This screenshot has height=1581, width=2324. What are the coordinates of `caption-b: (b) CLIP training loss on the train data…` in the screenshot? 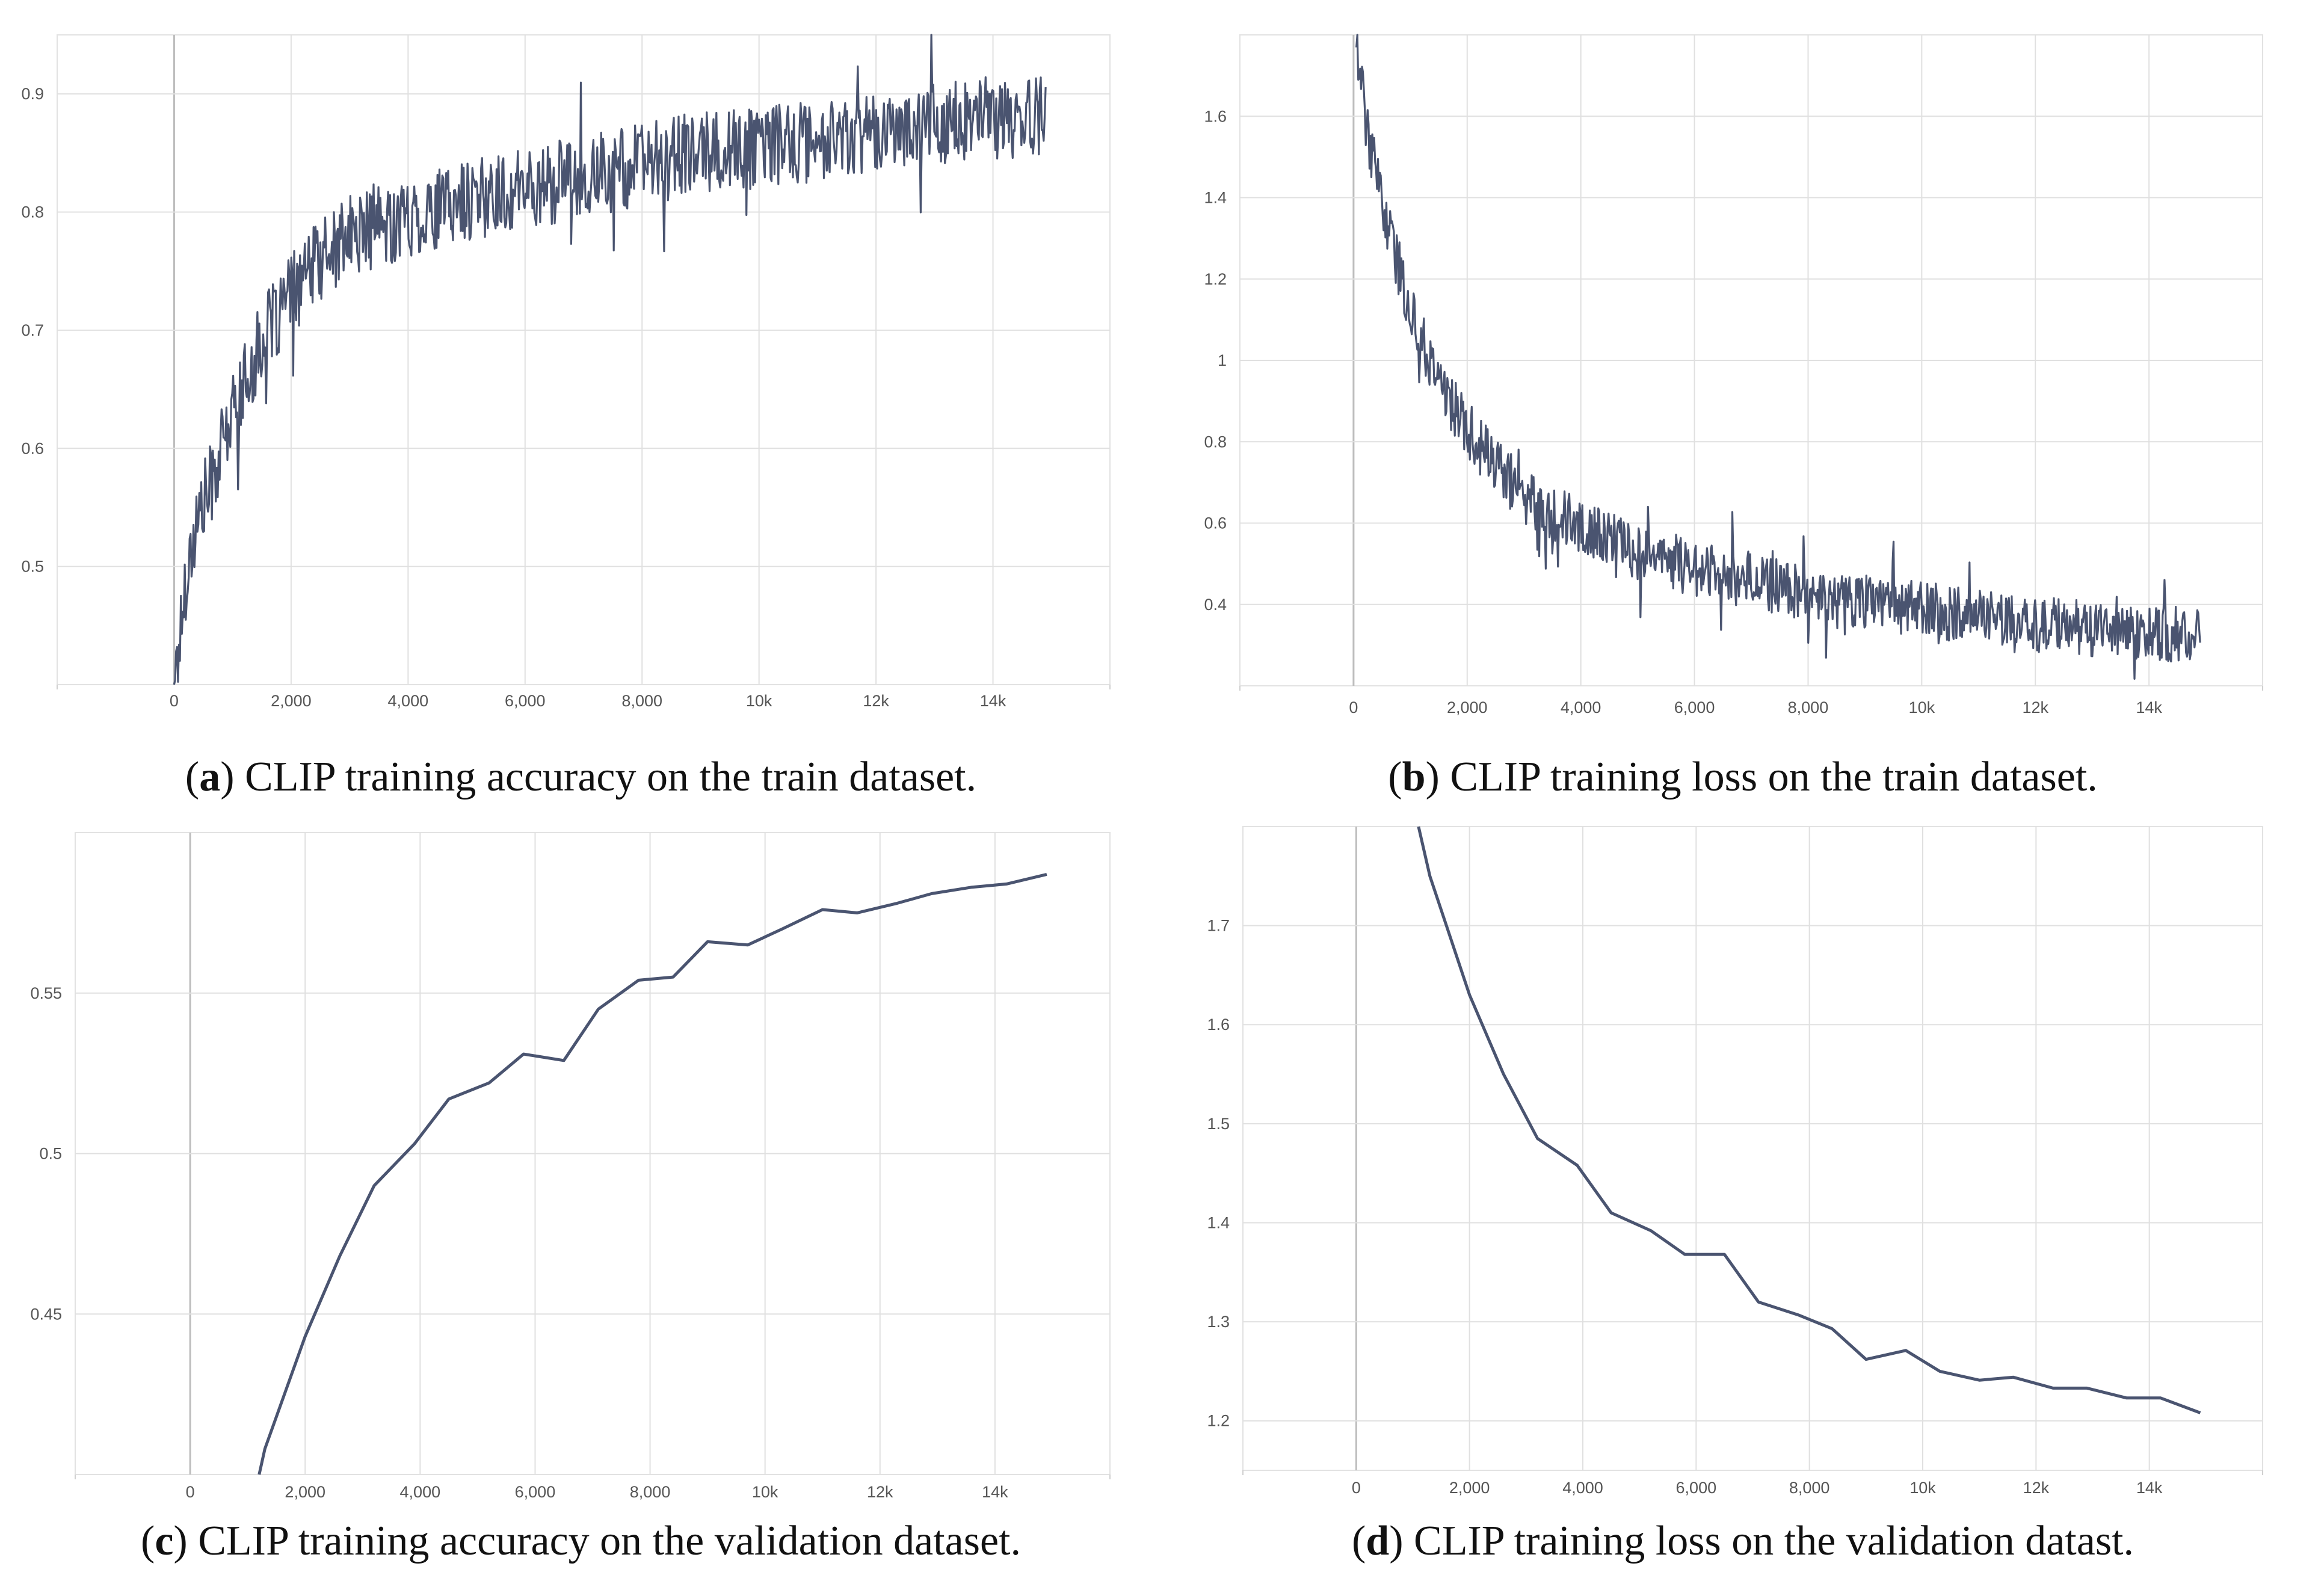 It's located at (1743, 777).